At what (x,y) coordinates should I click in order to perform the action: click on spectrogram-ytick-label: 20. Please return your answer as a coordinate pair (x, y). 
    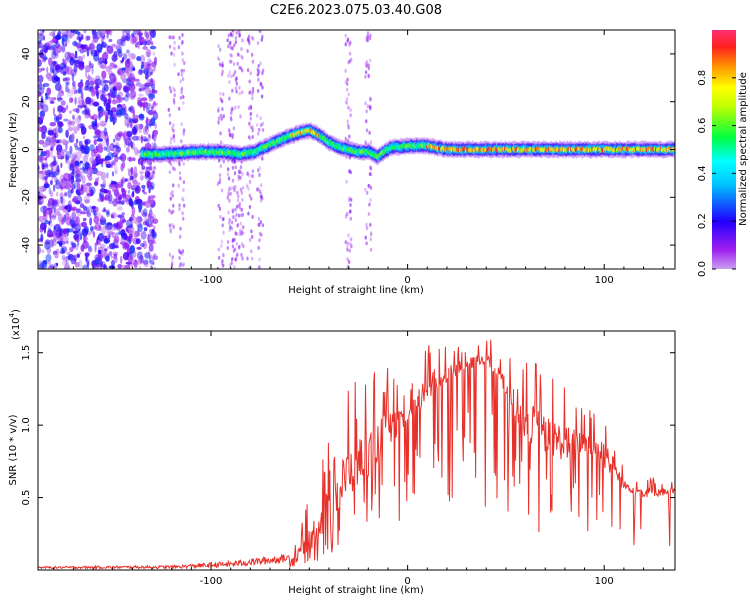
    Looking at the image, I should click on (26, 101).